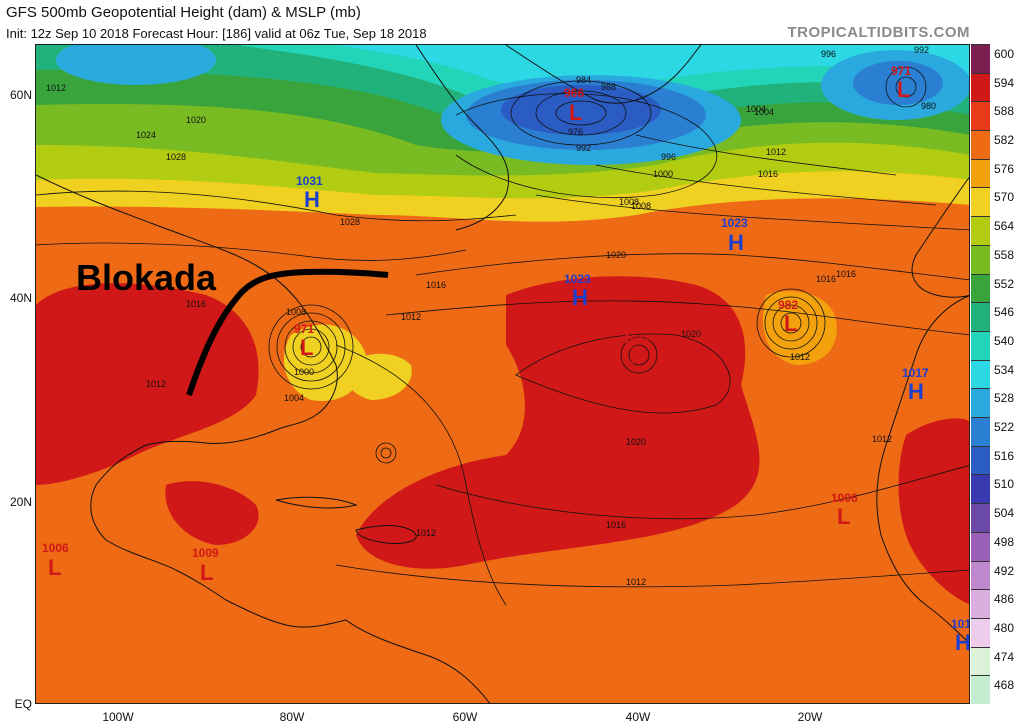  What do you see at coordinates (638, 717) in the screenshot?
I see `lon-label: 40W` at bounding box center [638, 717].